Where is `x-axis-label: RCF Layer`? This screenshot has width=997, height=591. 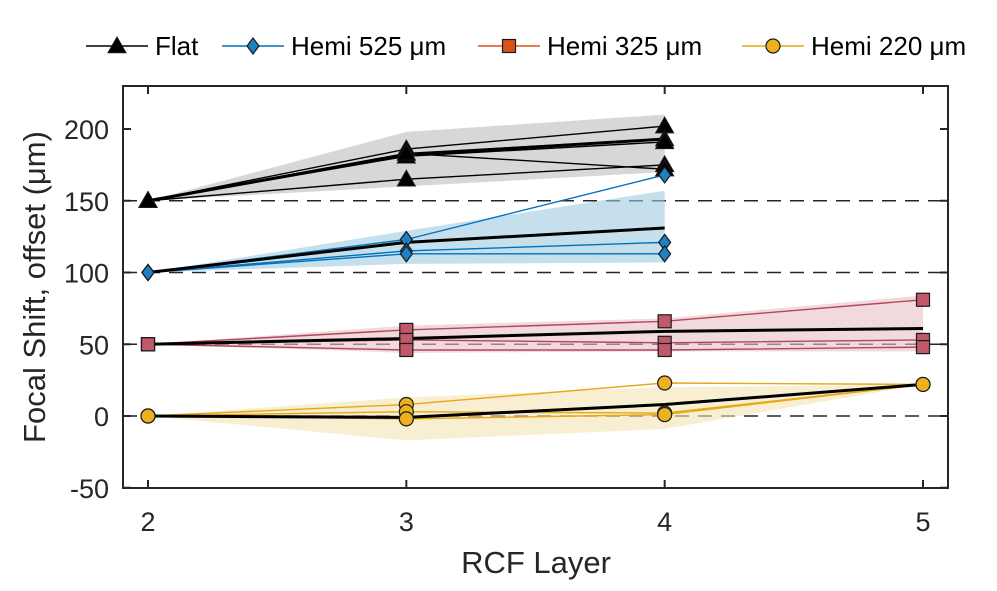 x-axis-label: RCF Layer is located at coordinates (536, 562).